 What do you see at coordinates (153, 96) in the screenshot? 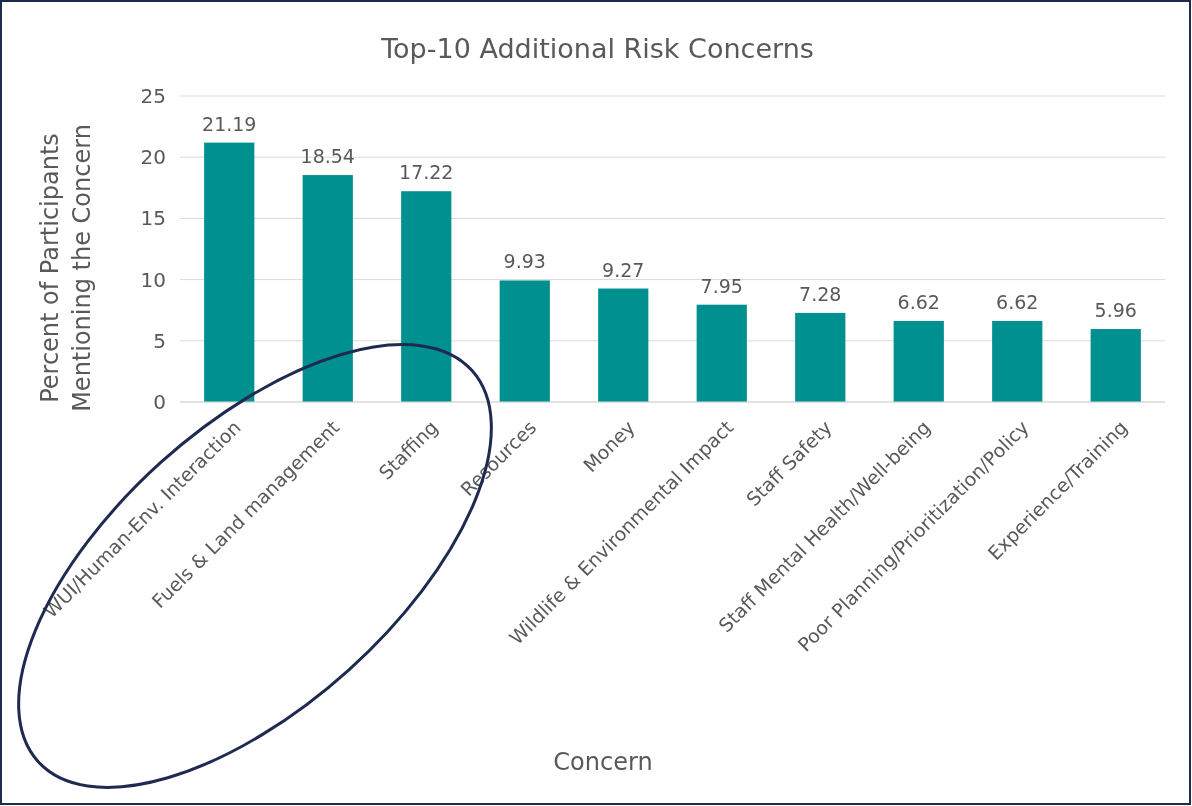
I see `y-tick-label: 25` at bounding box center [153, 96].